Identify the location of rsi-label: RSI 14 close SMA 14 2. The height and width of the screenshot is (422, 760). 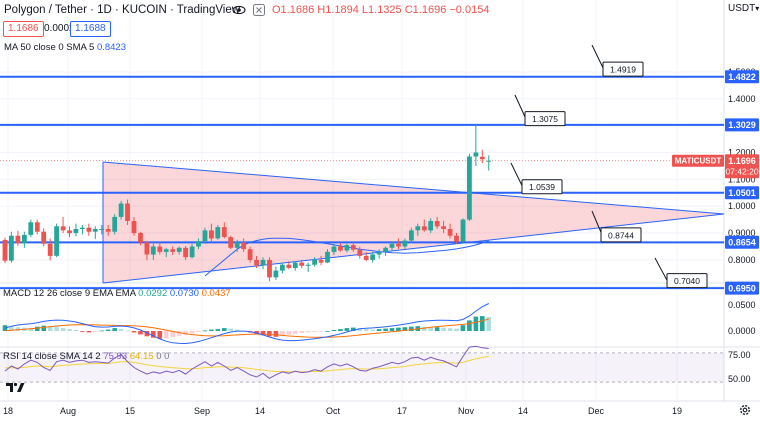
(52, 356).